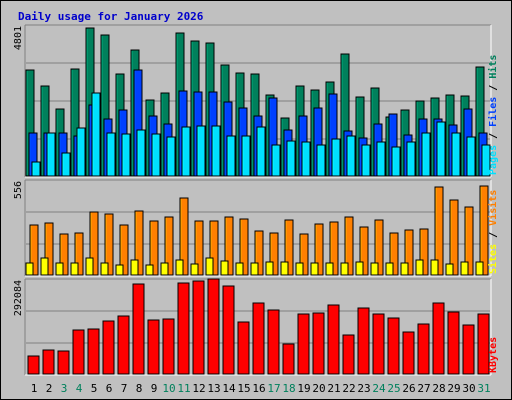 Image resolution: width=512 pixels, height=400 pixels. Describe the element at coordinates (168, 388) in the screenshot. I see `day-label: 10` at that location.